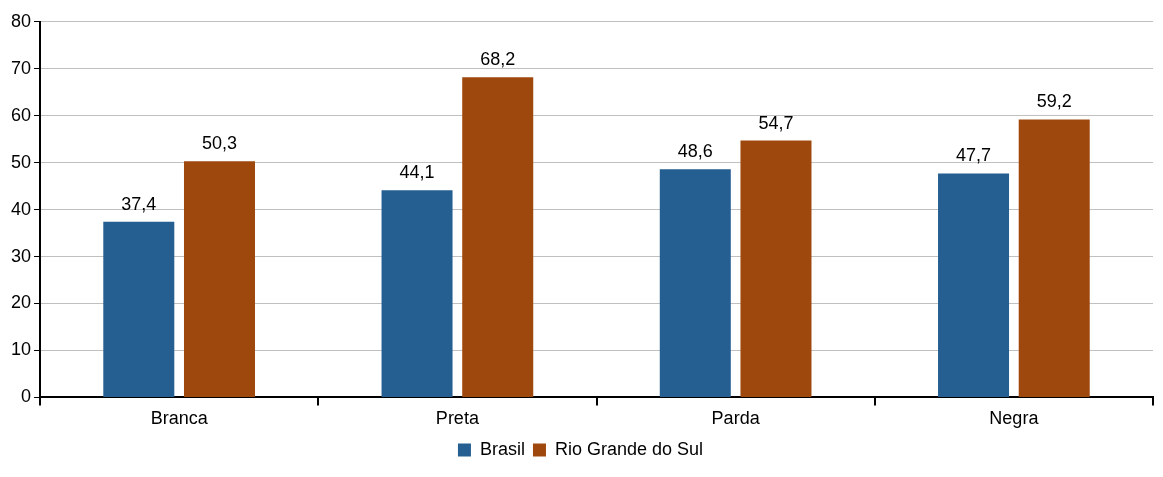 The height and width of the screenshot is (477, 1163). Describe the element at coordinates (179, 418) in the screenshot. I see `x-tick-label: Branca` at that location.